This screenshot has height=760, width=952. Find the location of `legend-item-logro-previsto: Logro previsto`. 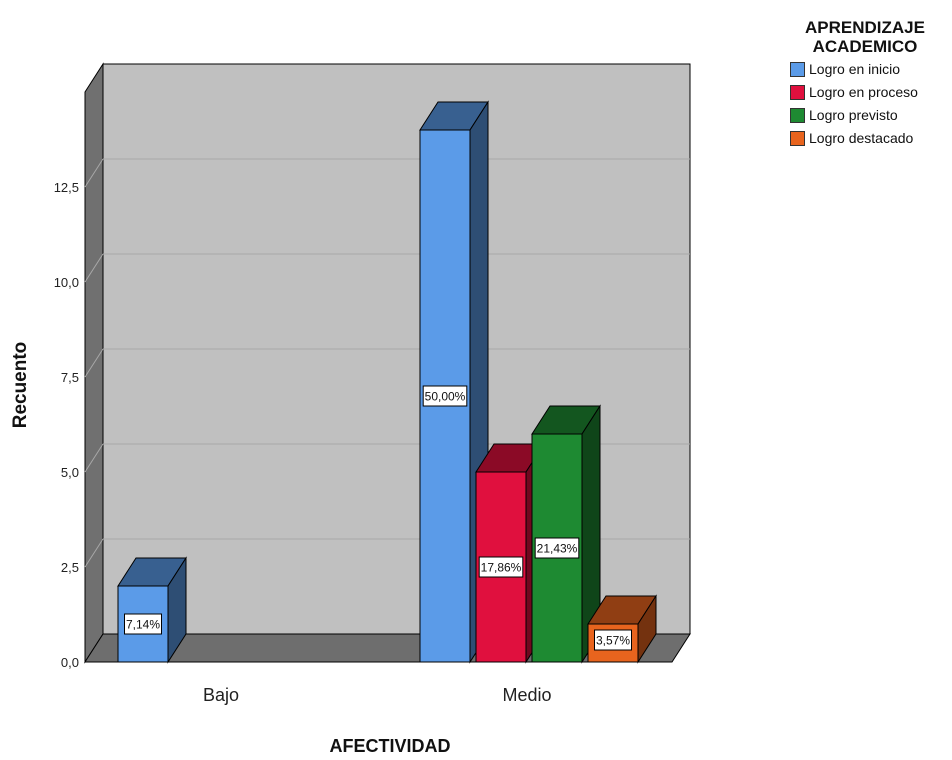

legend-item-logro-previsto: Logro previsto is located at coordinates (870, 115).